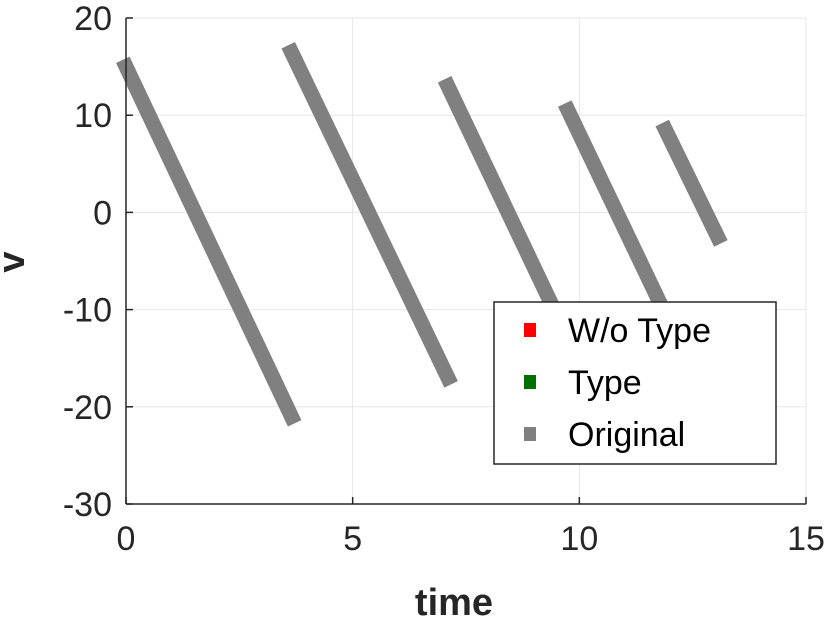  Describe the element at coordinates (93, 116) in the screenshot. I see `y-tick-label-1: 10` at that location.